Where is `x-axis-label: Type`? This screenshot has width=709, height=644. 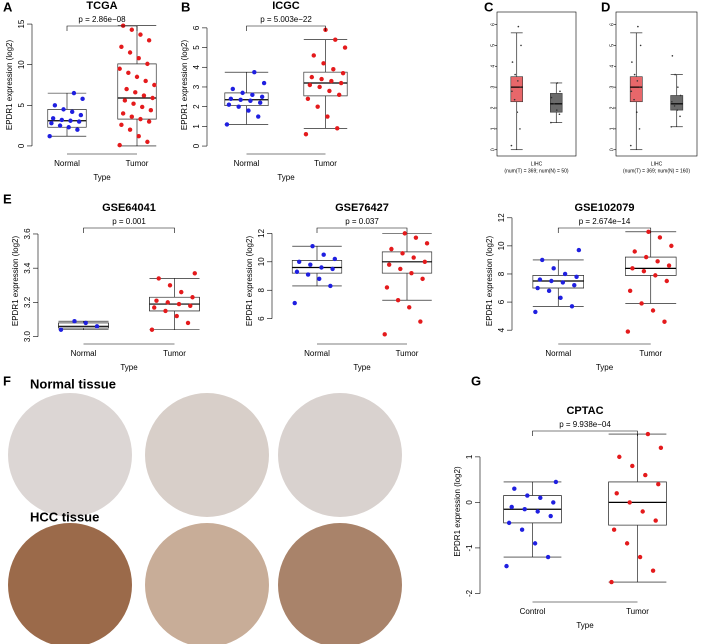 x-axis-label: Type is located at coordinates (605, 367).